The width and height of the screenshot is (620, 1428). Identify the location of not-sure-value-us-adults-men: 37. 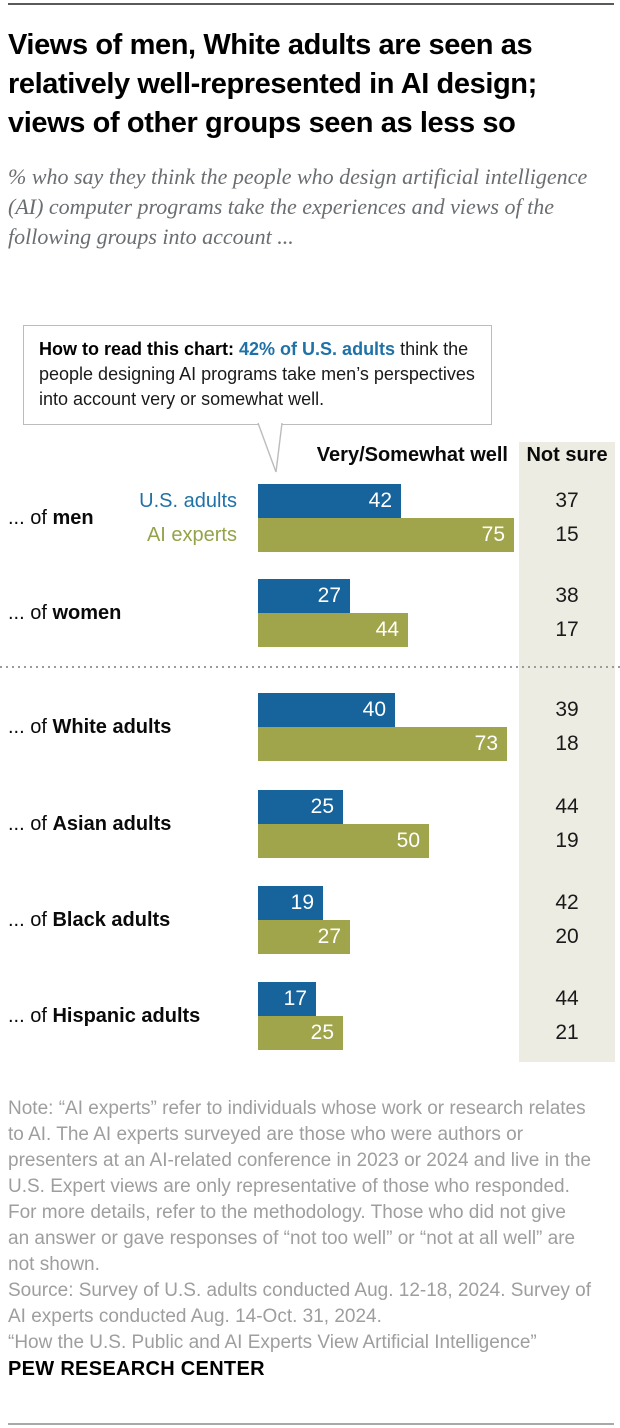
(567, 500).